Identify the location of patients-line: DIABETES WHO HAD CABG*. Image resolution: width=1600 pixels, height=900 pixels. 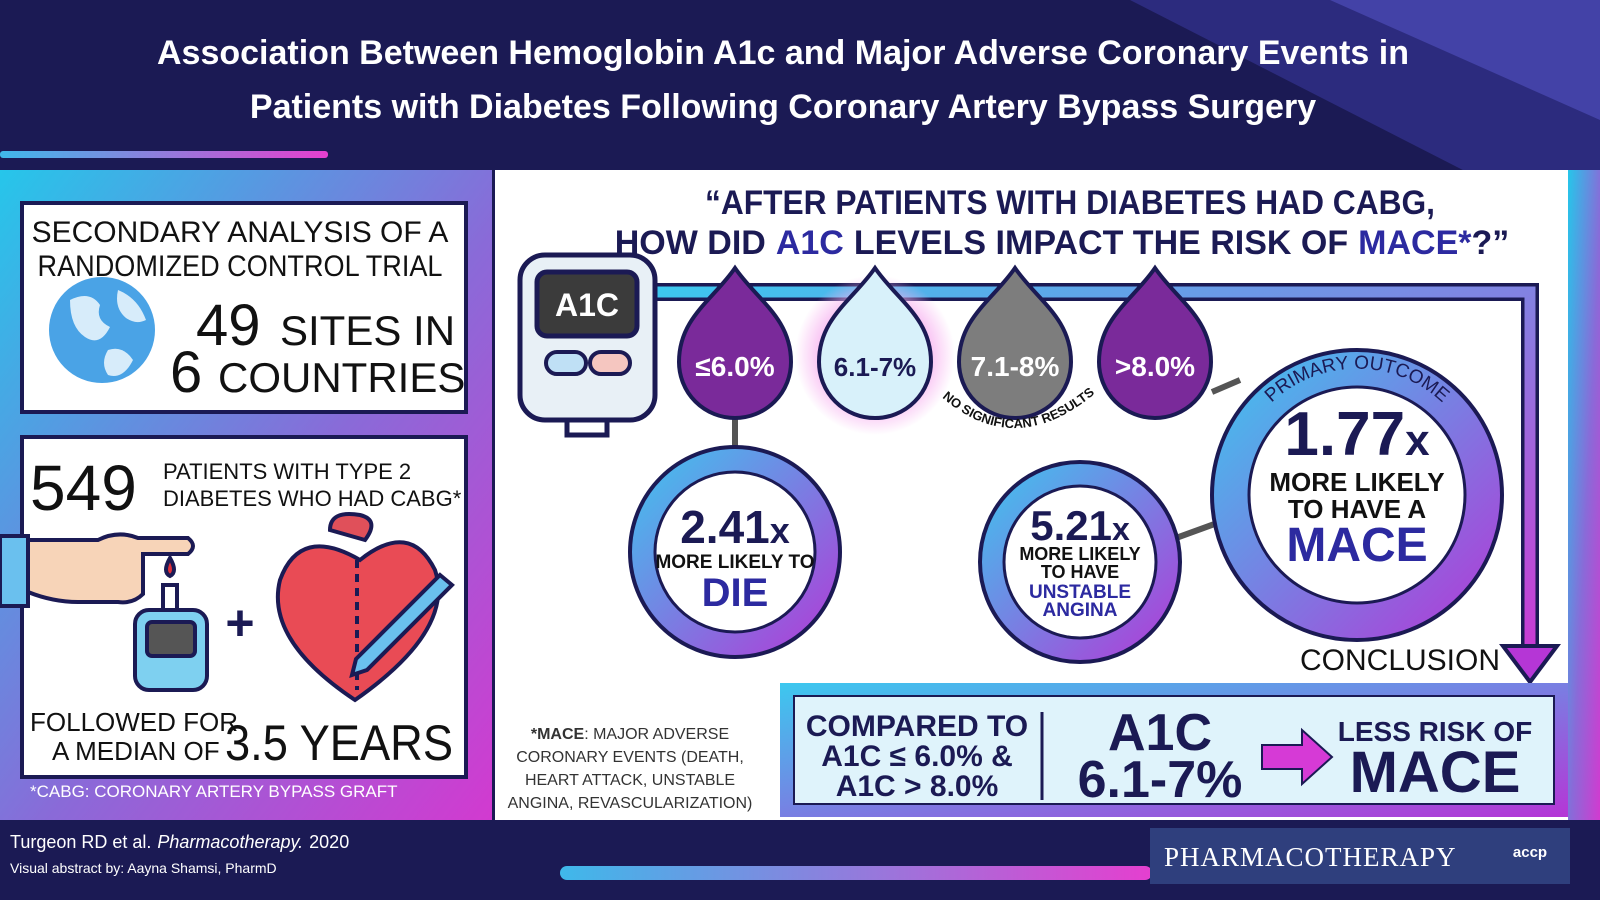
(312, 498).